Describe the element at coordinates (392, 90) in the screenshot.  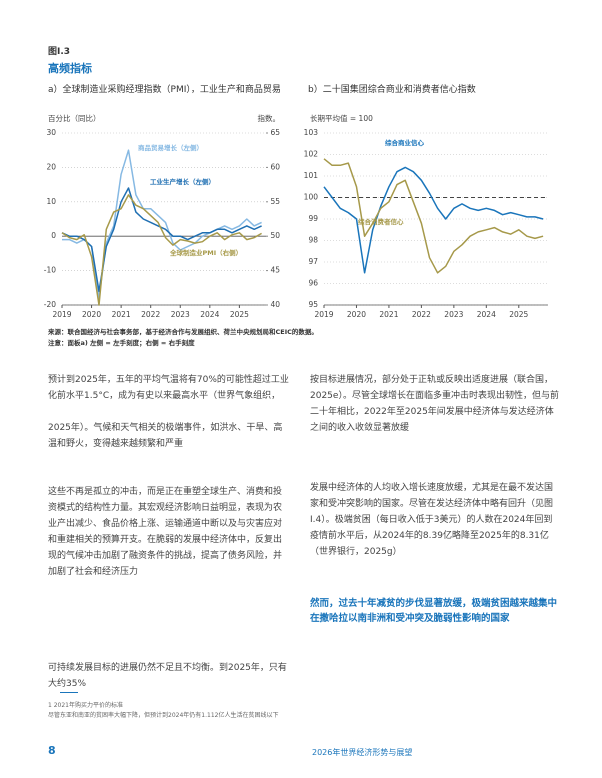
I see `panel-title: b）二十国集团综合商业和消费者信心指数` at that location.